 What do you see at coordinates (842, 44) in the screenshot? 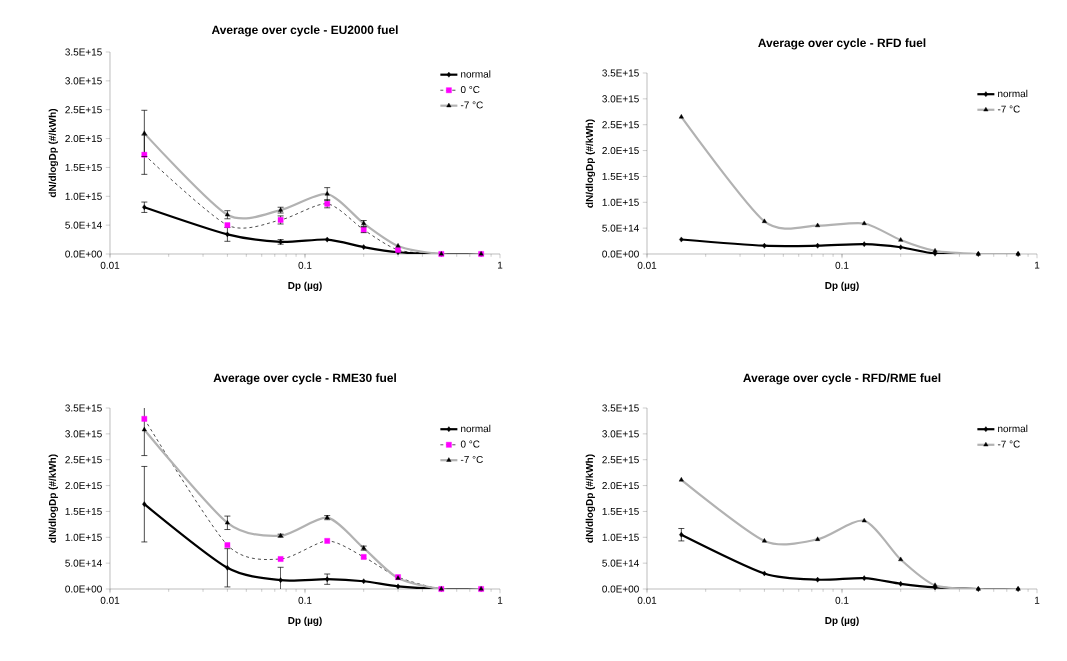
I see `chart-title: Average over cycle - RFD fuel` at bounding box center [842, 44].